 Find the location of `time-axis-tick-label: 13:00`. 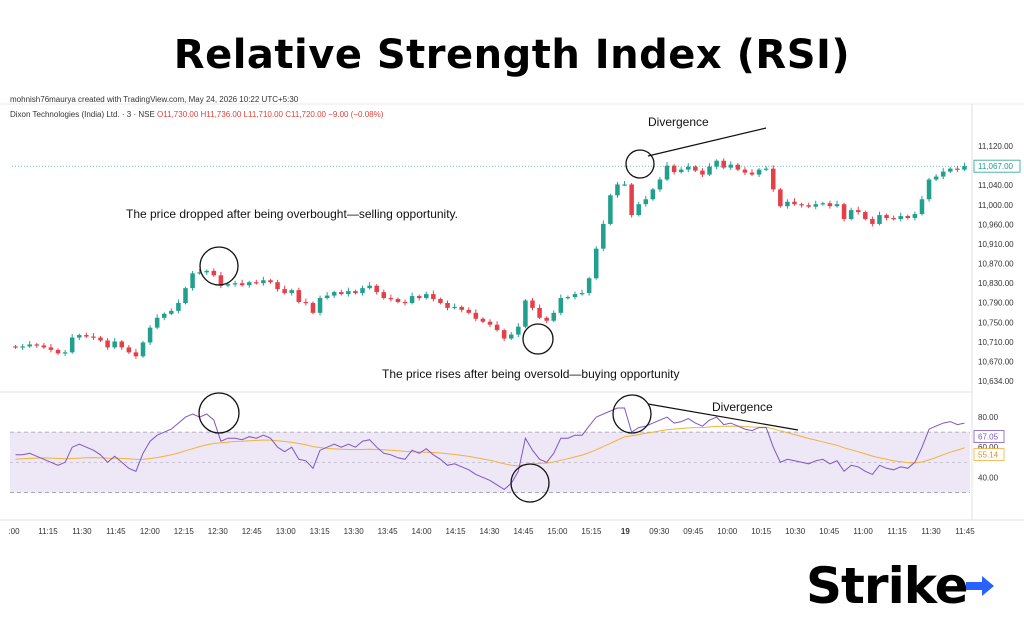

time-axis-tick-label: 13:00 is located at coordinates (286, 531).